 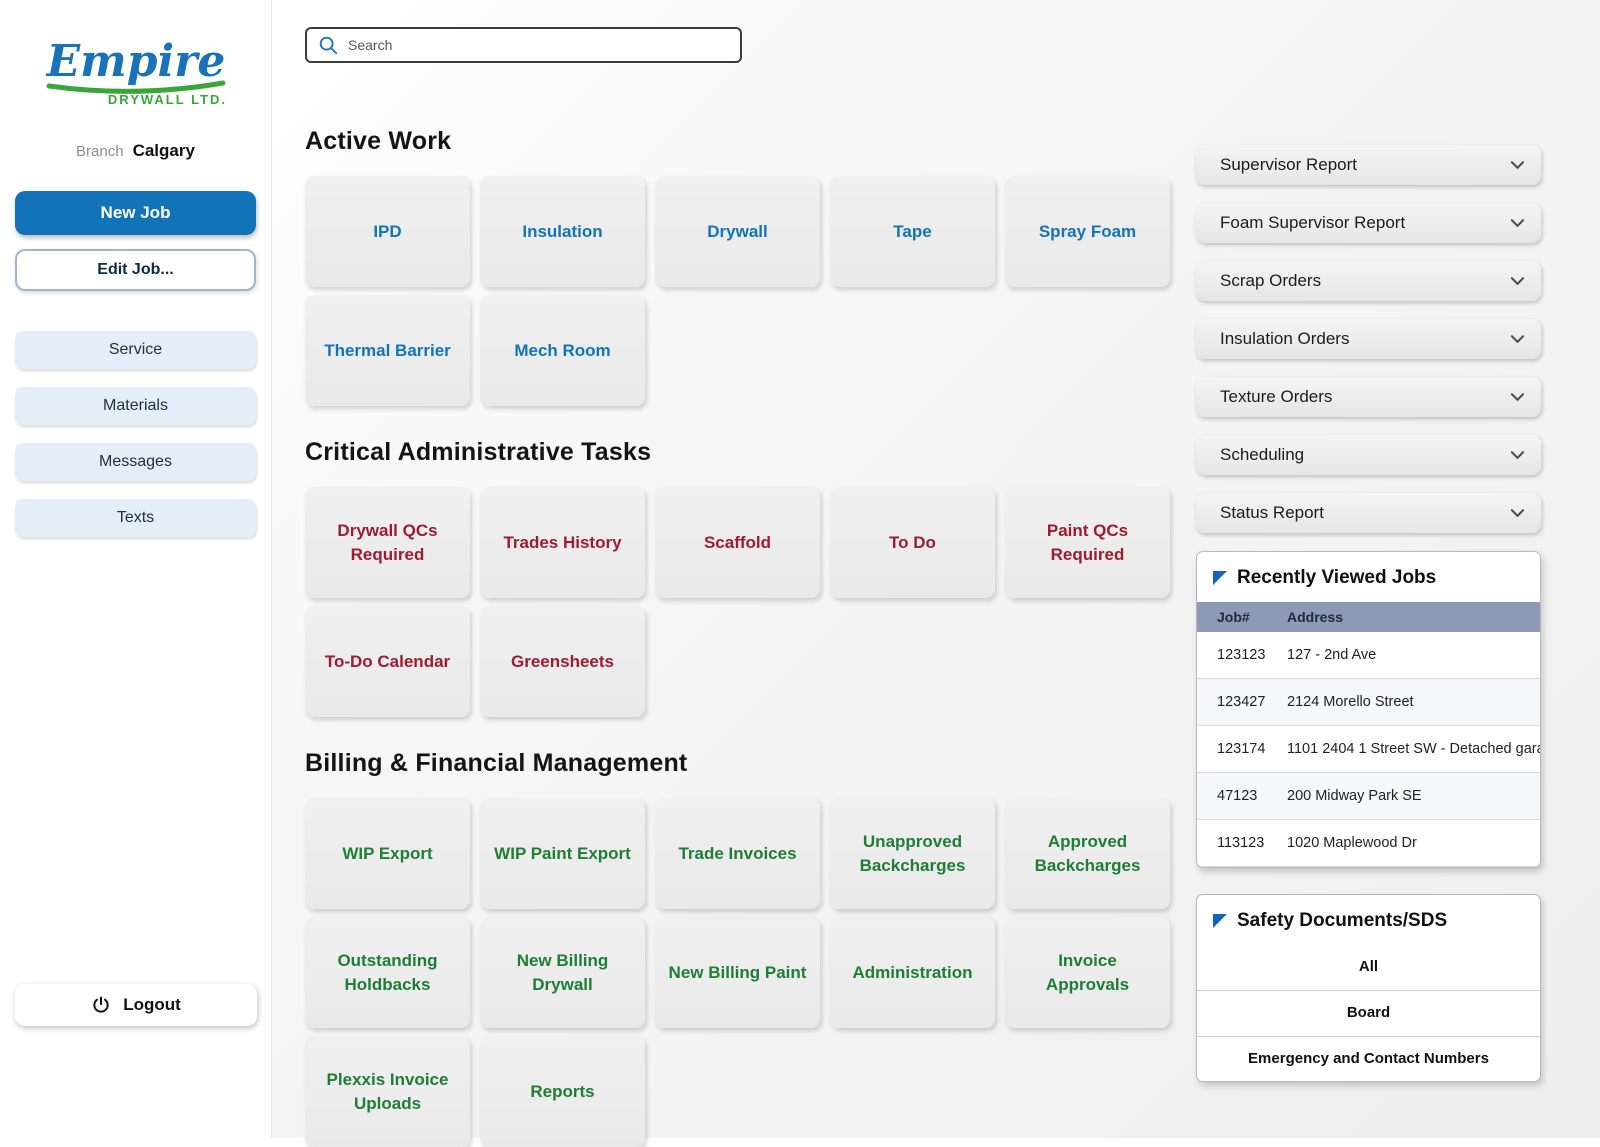 What do you see at coordinates (1368, 339) in the screenshot?
I see `dropdown-insulation-orders: Insulation Orders` at bounding box center [1368, 339].